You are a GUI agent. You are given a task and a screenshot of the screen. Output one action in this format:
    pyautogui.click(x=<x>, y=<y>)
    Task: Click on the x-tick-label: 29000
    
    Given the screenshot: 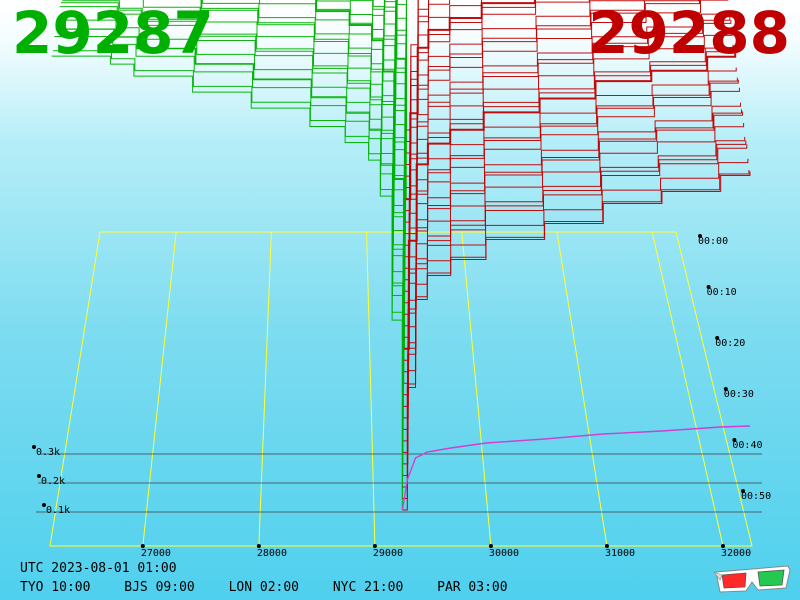 What is the action you would take?
    pyautogui.click(x=388, y=553)
    